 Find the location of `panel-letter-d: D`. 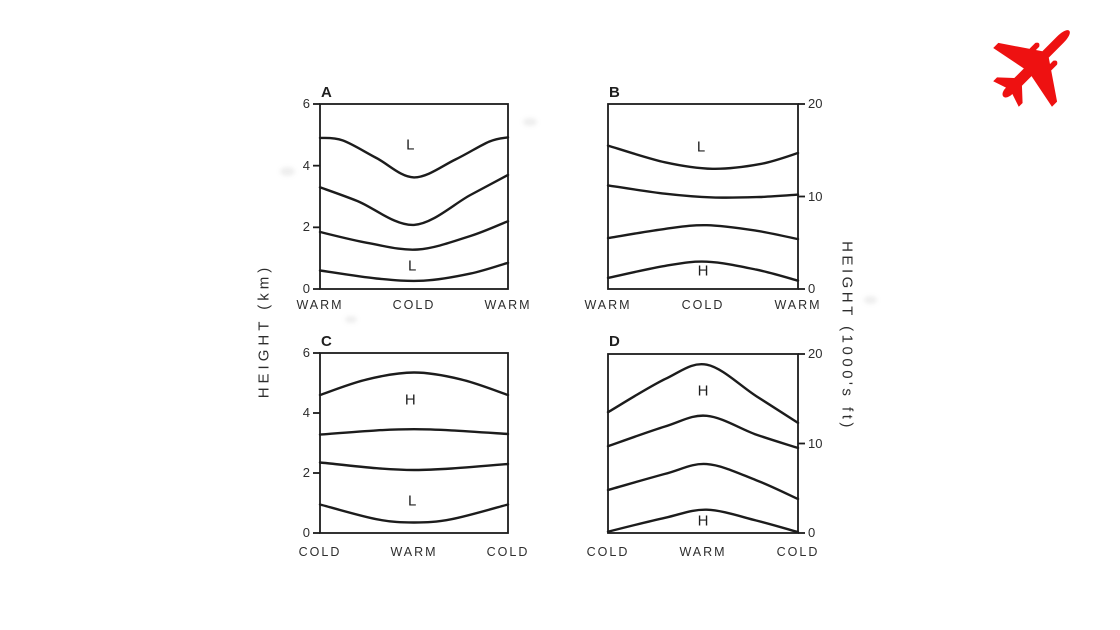

panel-letter-d: D is located at coordinates (614, 341).